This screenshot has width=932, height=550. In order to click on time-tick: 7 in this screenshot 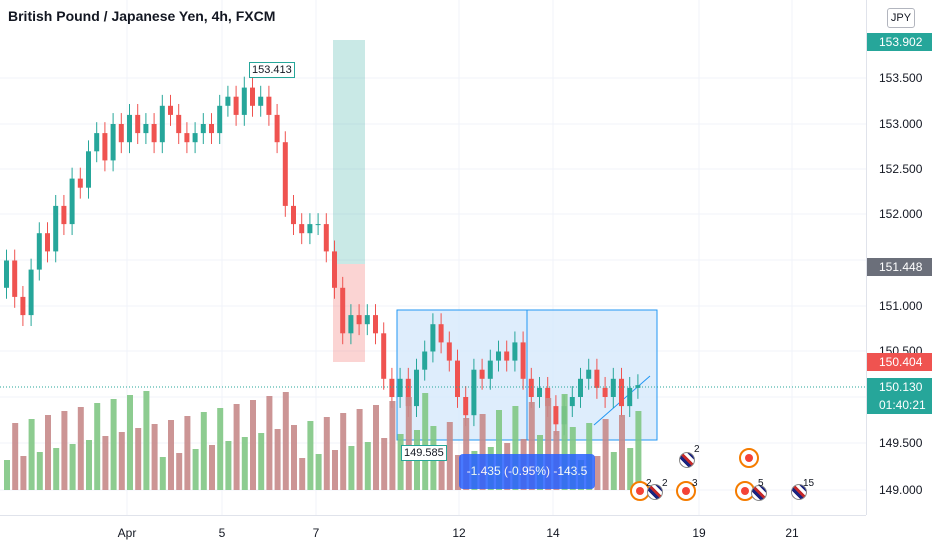, I will do `click(316, 533)`.